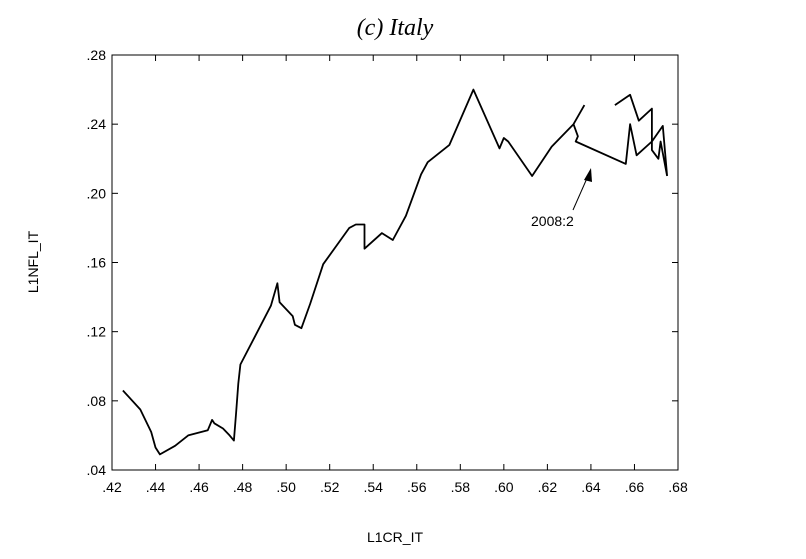  Describe the element at coordinates (588, 175) in the screenshot. I see `annotation-arrowhead` at that location.